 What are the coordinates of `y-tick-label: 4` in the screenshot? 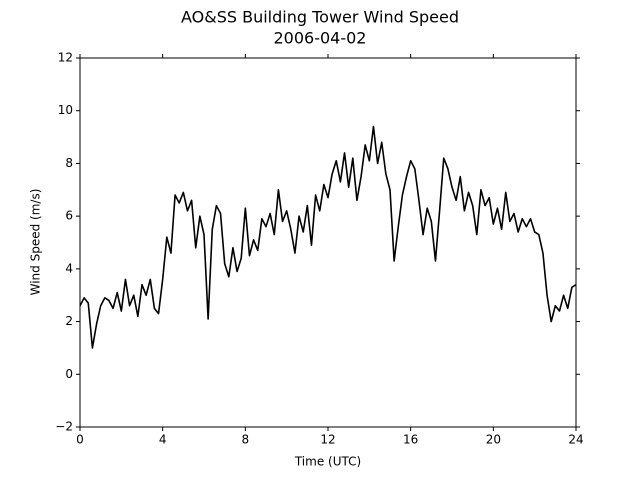 It's located at (69, 268).